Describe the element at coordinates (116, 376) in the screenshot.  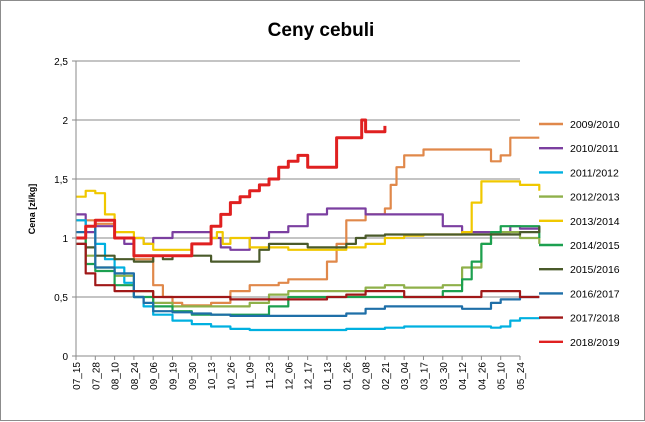
I see `x-tick-label: 08_10` at that location.